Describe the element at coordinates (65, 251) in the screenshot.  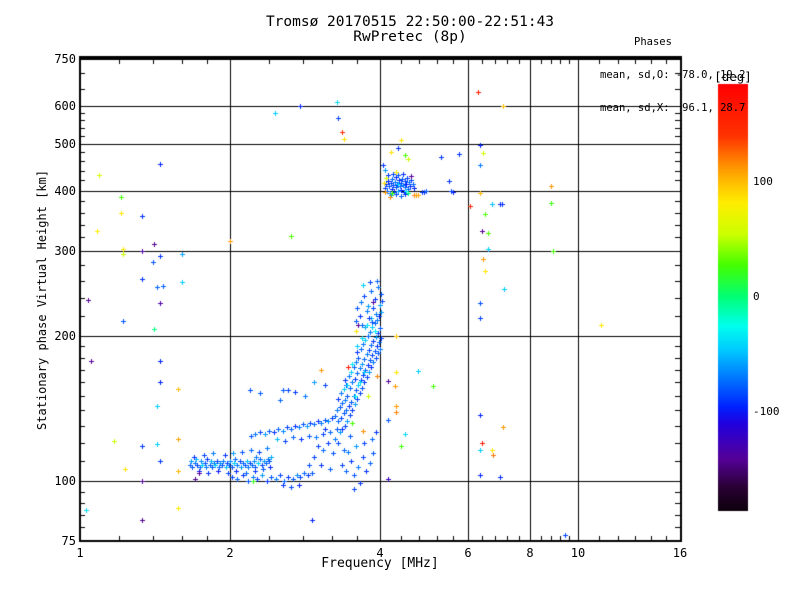
I see `y-tick-label: 300` at that location.